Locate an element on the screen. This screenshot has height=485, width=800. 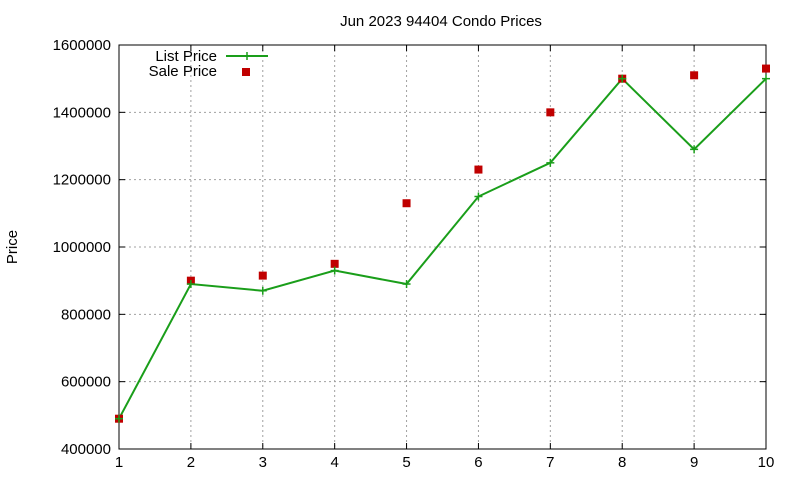
x-tick-label: 9 is located at coordinates (694, 462).